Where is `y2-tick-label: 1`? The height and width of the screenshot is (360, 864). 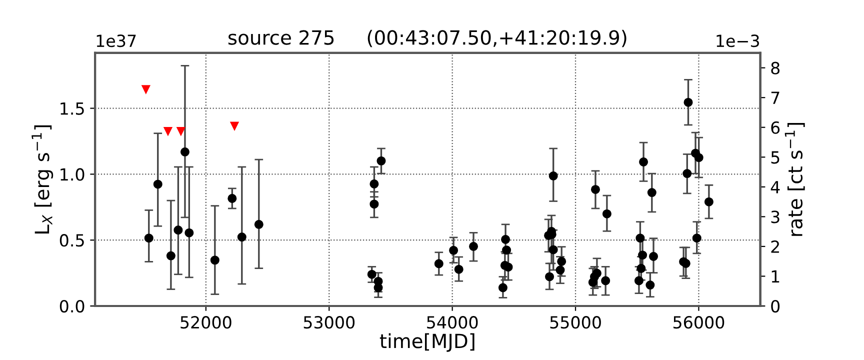 y2-tick-label: 1 is located at coordinates (776, 276).